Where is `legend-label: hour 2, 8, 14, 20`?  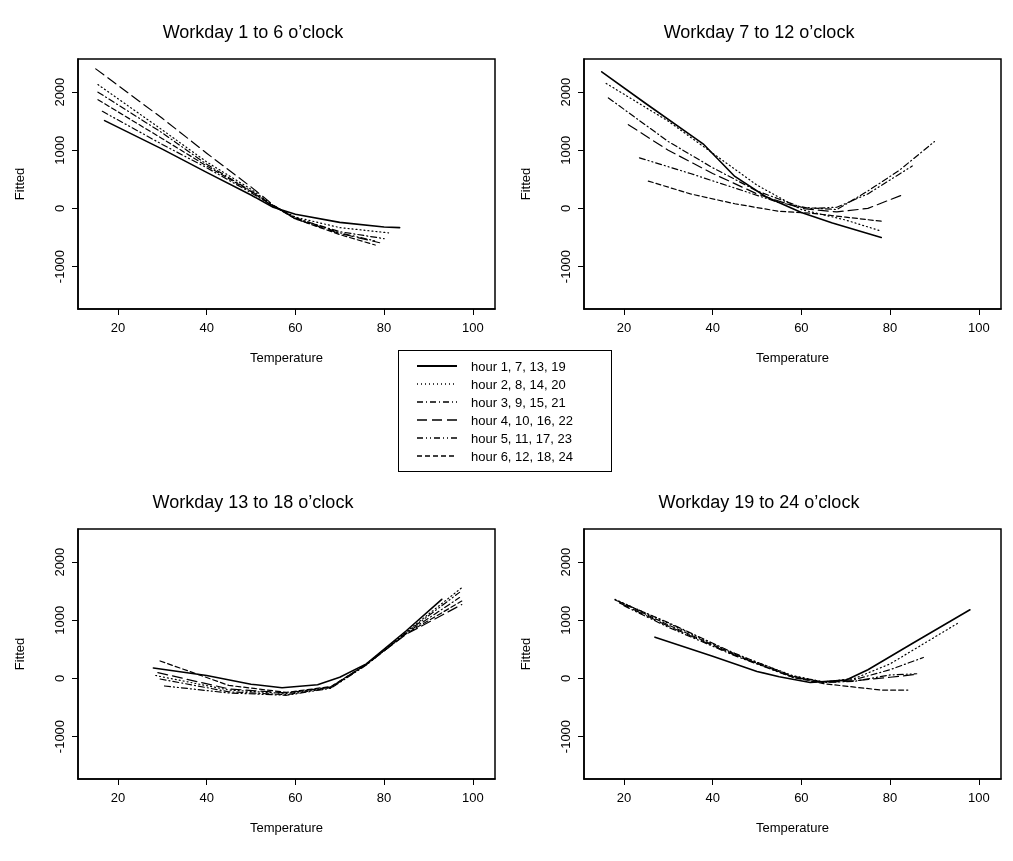 legend-label: hour 2, 8, 14, 20 is located at coordinates (518, 384).